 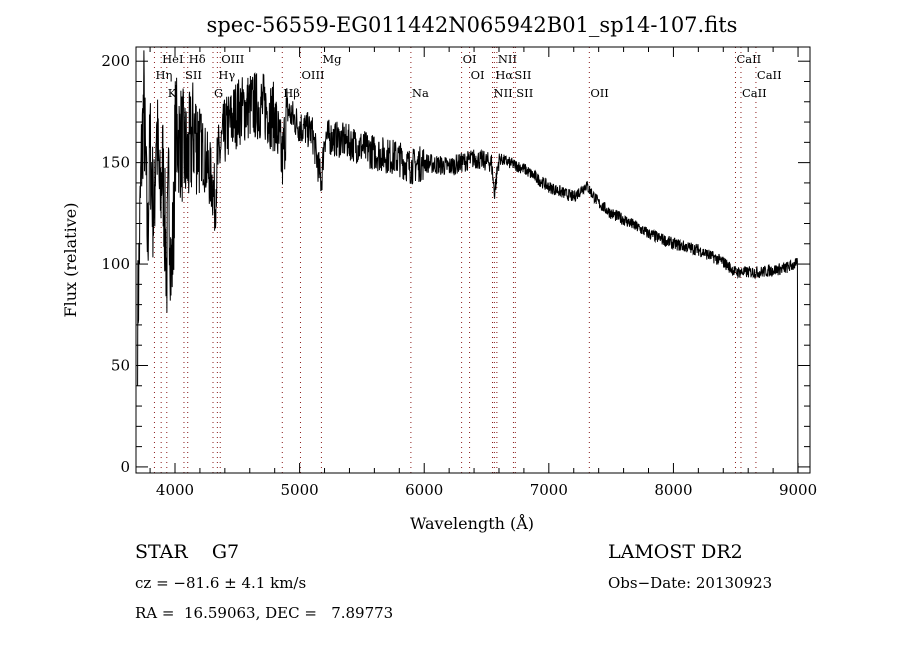 What do you see at coordinates (226, 75) in the screenshot?
I see `line-marker-label: Hγ` at bounding box center [226, 75].